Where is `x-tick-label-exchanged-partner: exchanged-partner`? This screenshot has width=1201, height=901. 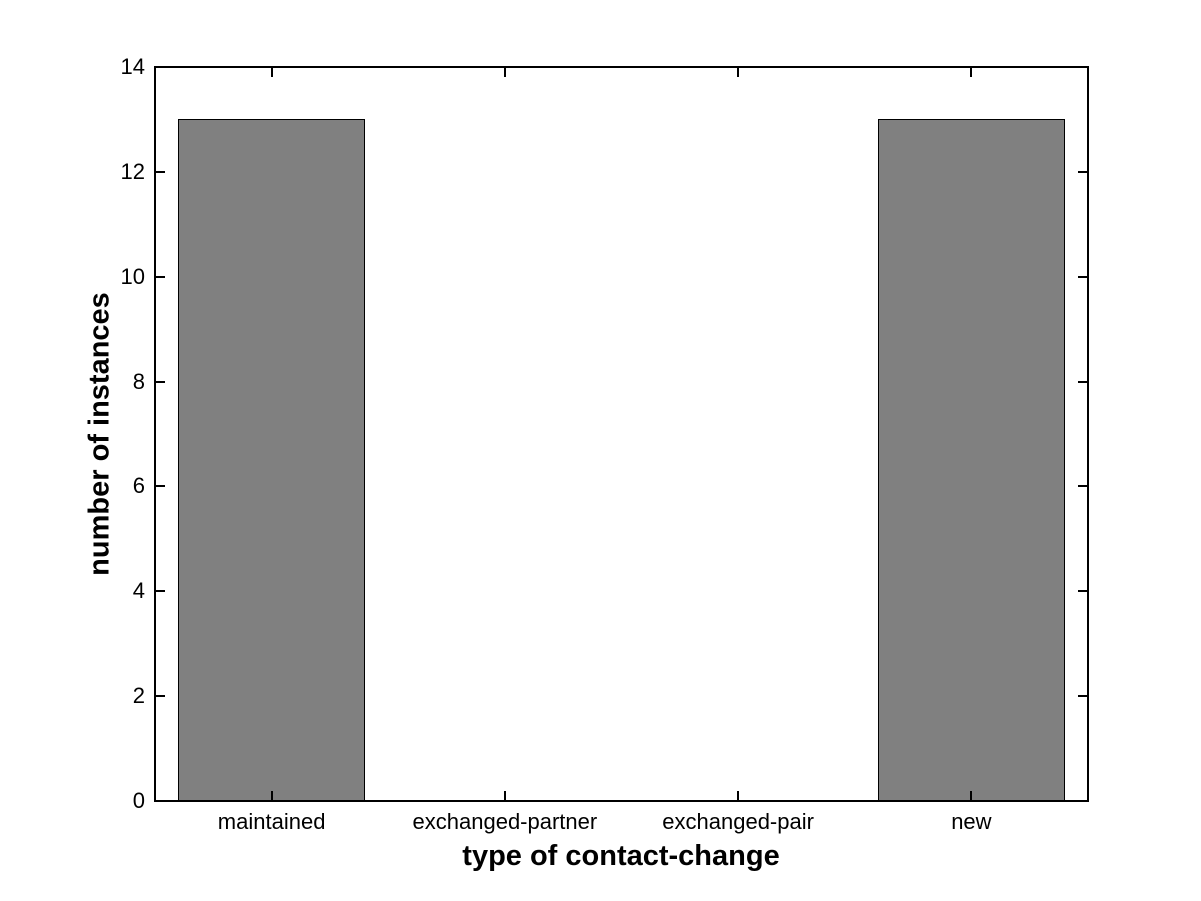
x-tick-label-exchanged-partner: exchanged-partner is located at coordinates (505, 821).